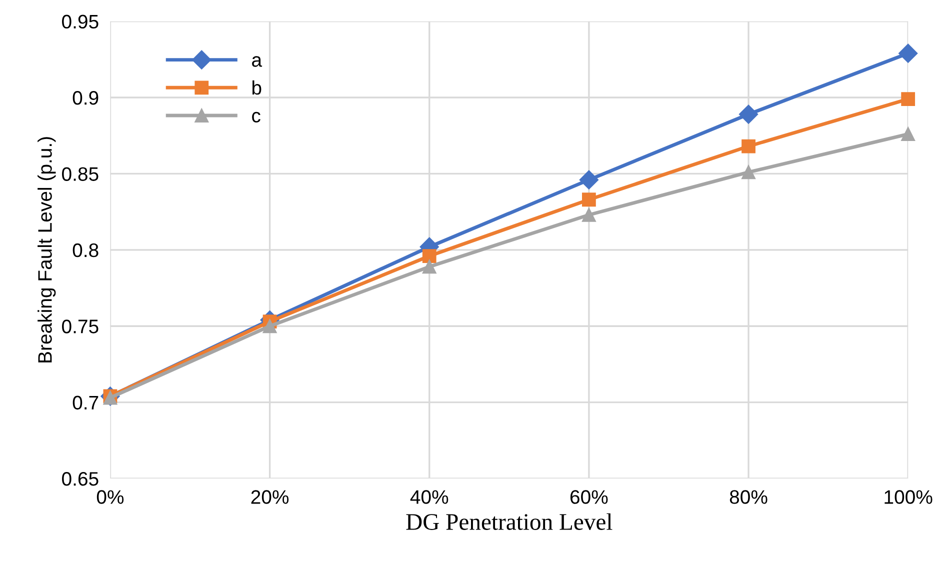  What do you see at coordinates (257, 61) in the screenshot?
I see `legend-label: a` at bounding box center [257, 61].